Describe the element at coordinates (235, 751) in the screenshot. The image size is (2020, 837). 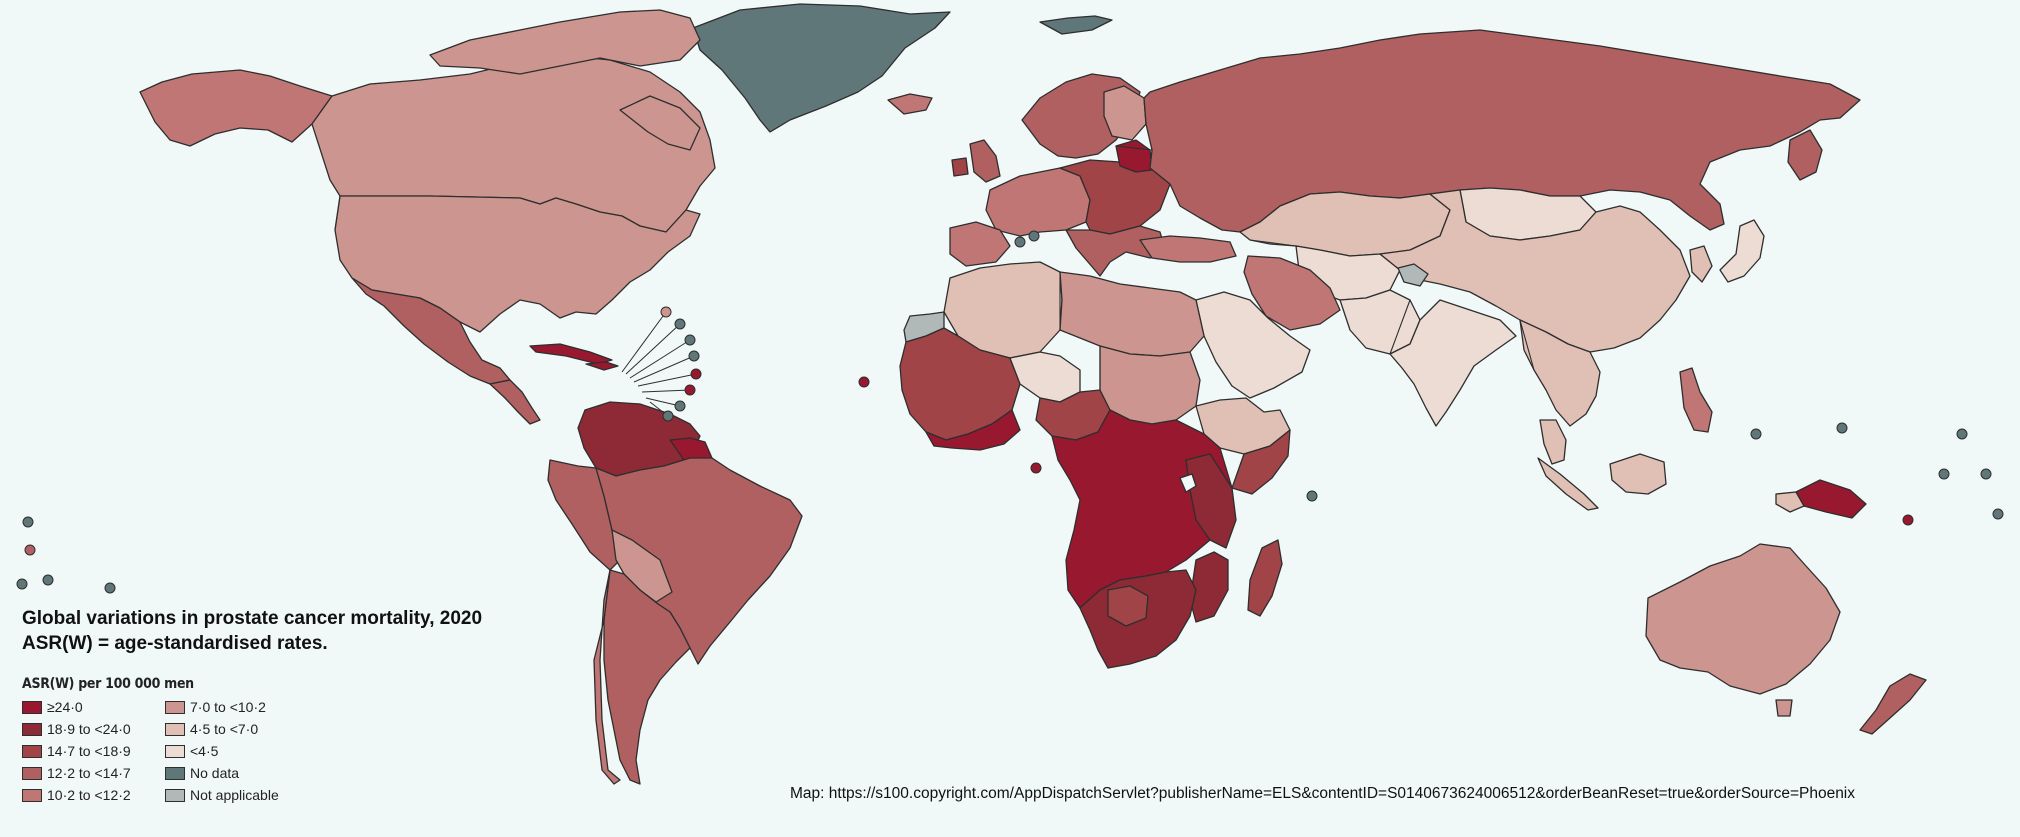
I see `legend-item: <4·5` at that location.